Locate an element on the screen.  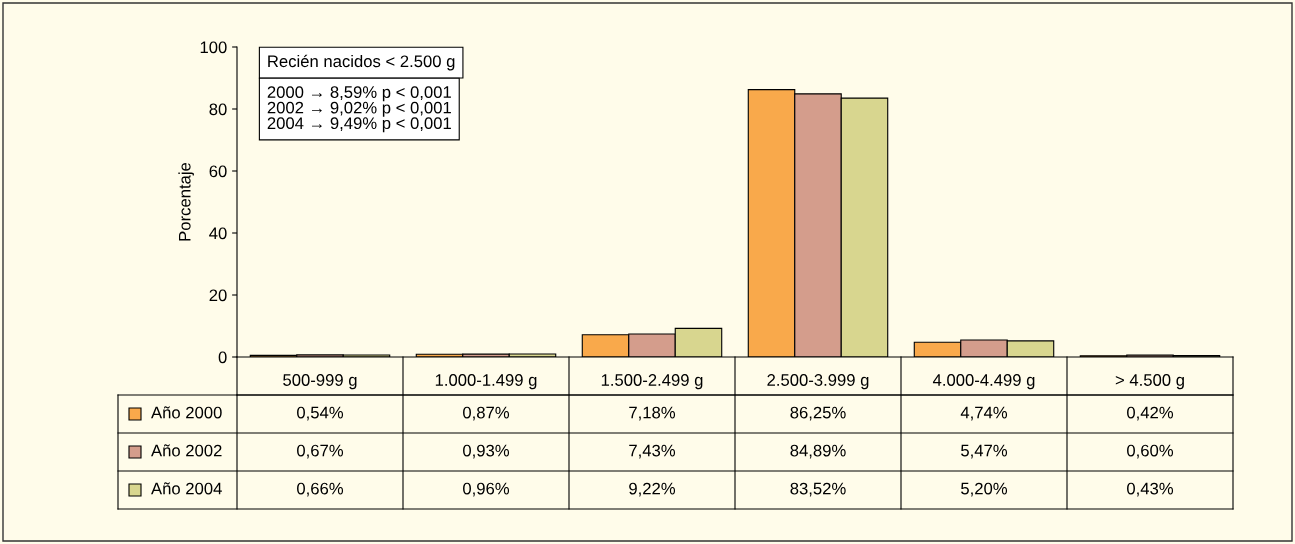
legend-label: Año 2004 is located at coordinates (186, 488).